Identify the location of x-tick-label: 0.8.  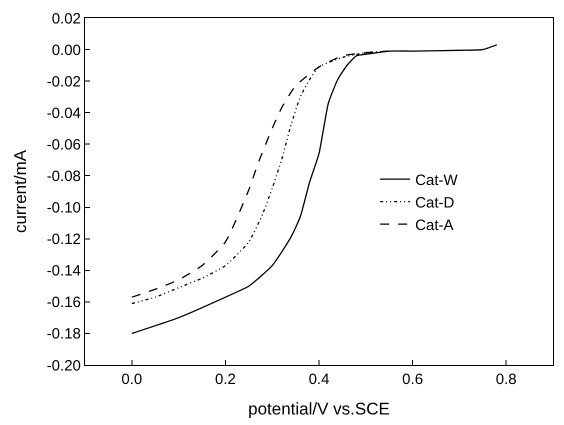
(506, 379).